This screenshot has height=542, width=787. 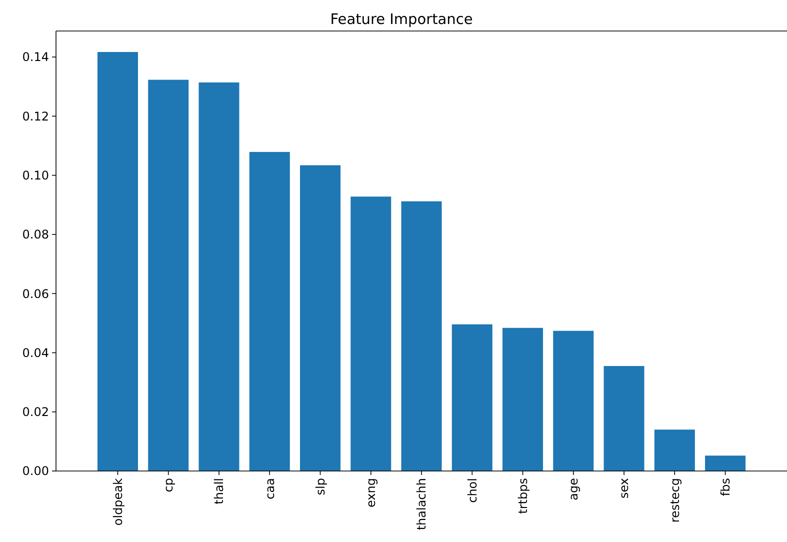 I want to click on y-tick-label: 0.08, so click(x=35, y=235).